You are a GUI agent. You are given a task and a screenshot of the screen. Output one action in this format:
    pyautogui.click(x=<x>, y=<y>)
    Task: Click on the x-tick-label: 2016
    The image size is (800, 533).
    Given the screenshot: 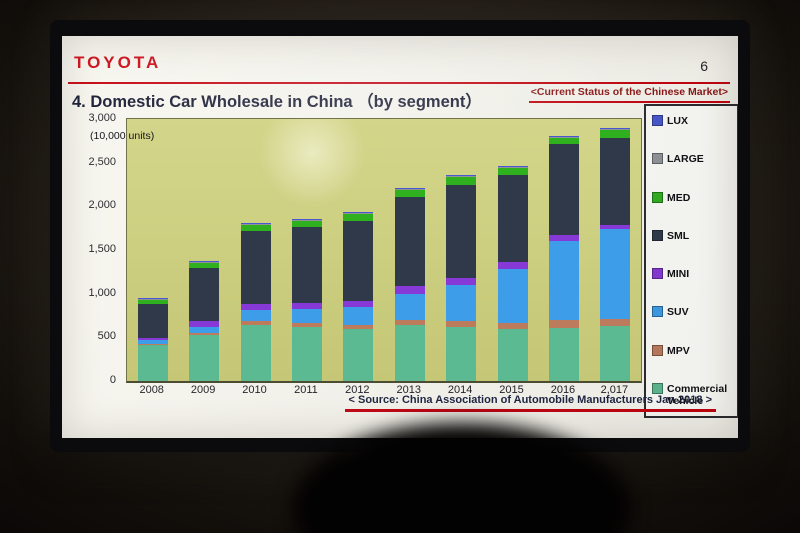 What is the action you would take?
    pyautogui.click(x=563, y=390)
    